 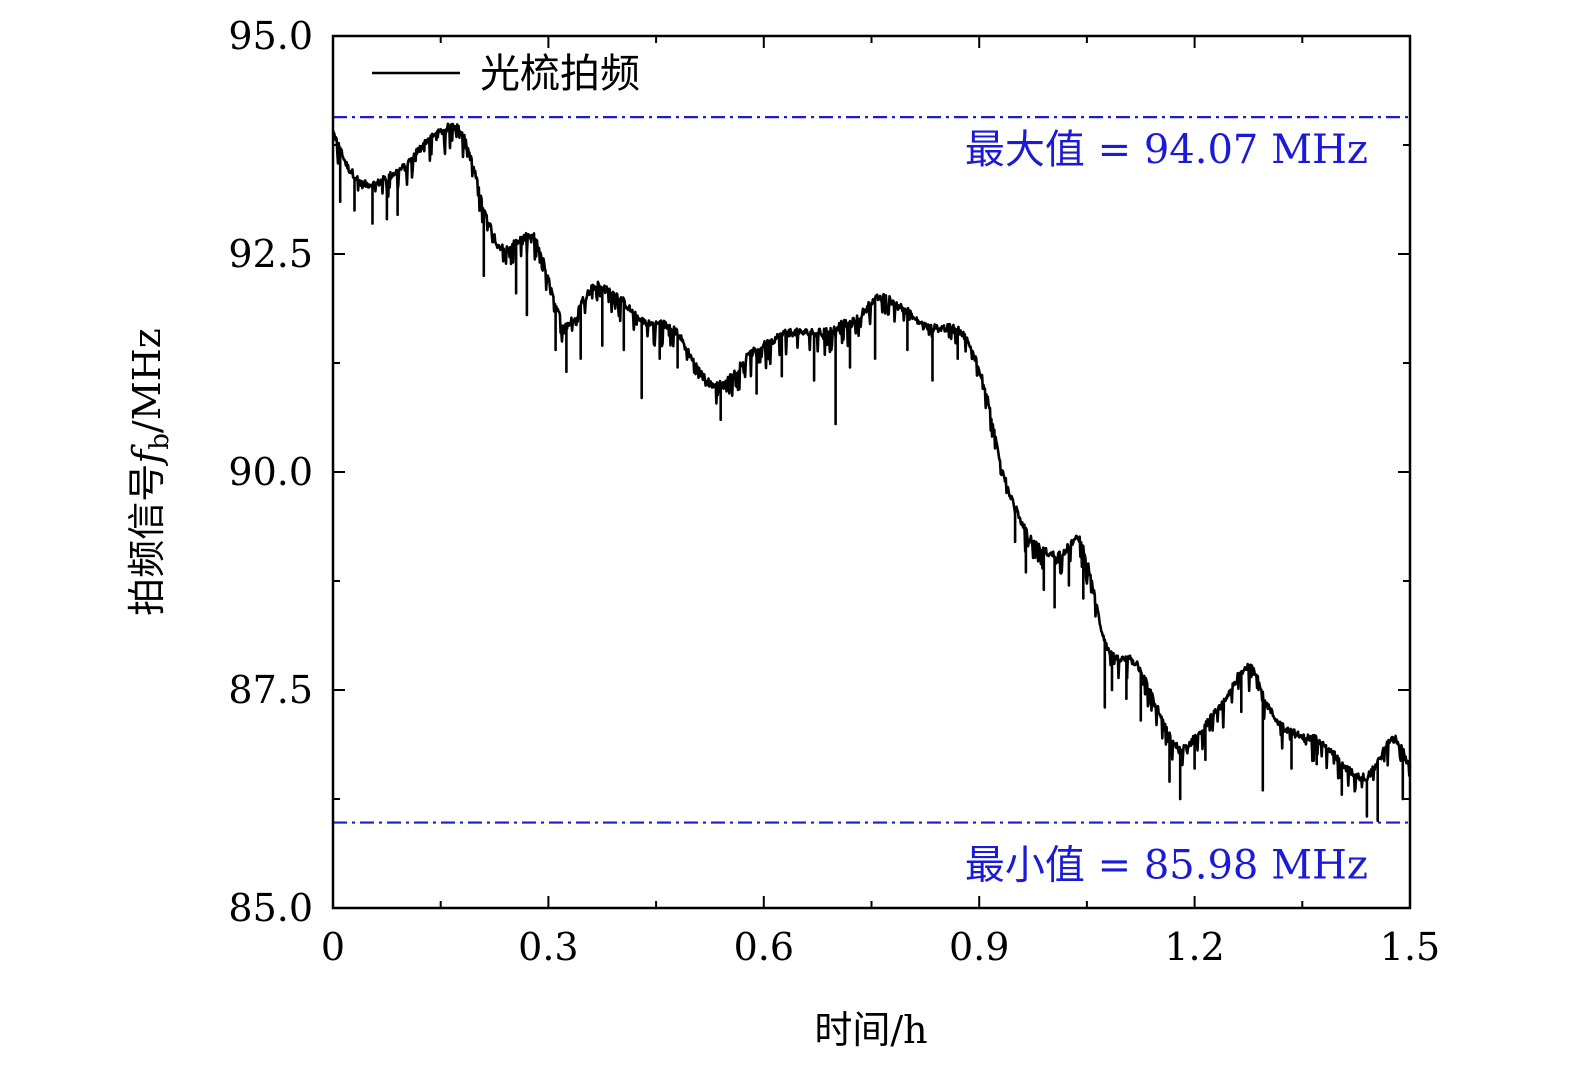 I want to click on y-tick-label-3: 92.5, so click(x=270, y=254).